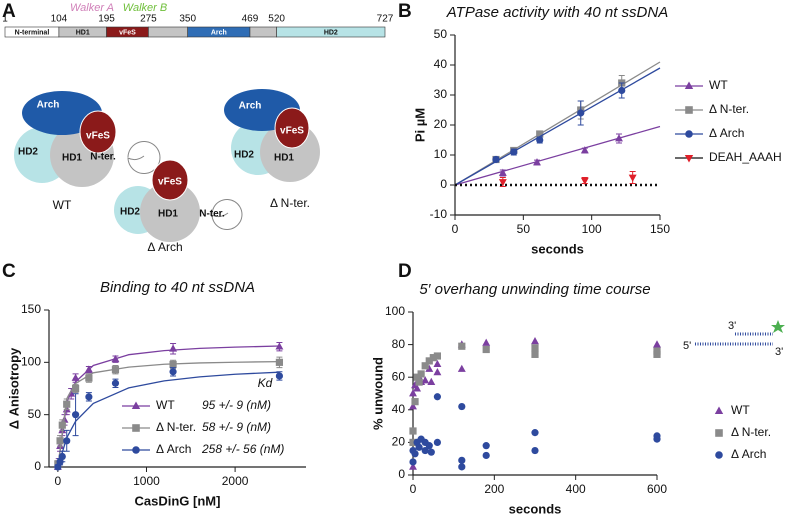 The height and width of the screenshot is (521, 787). Describe the element at coordinates (9, 271) in the screenshot. I see `panel-label: C` at that location.